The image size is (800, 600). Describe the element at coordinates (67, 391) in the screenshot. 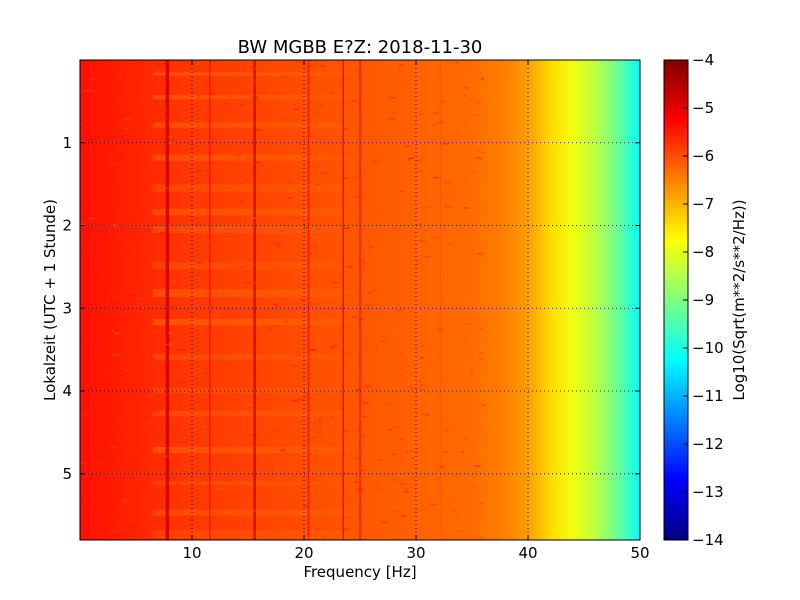

I see `y-tick-label: 4` at that location.